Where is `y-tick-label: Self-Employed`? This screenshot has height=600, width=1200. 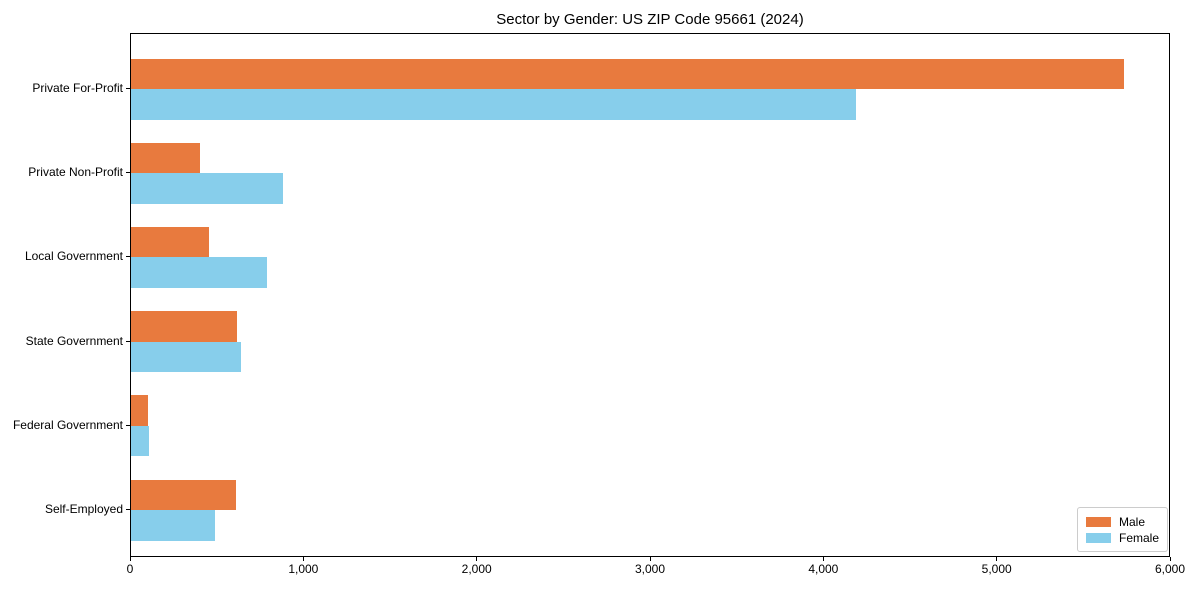 y-tick-label: Self-Employed is located at coordinates (83, 509).